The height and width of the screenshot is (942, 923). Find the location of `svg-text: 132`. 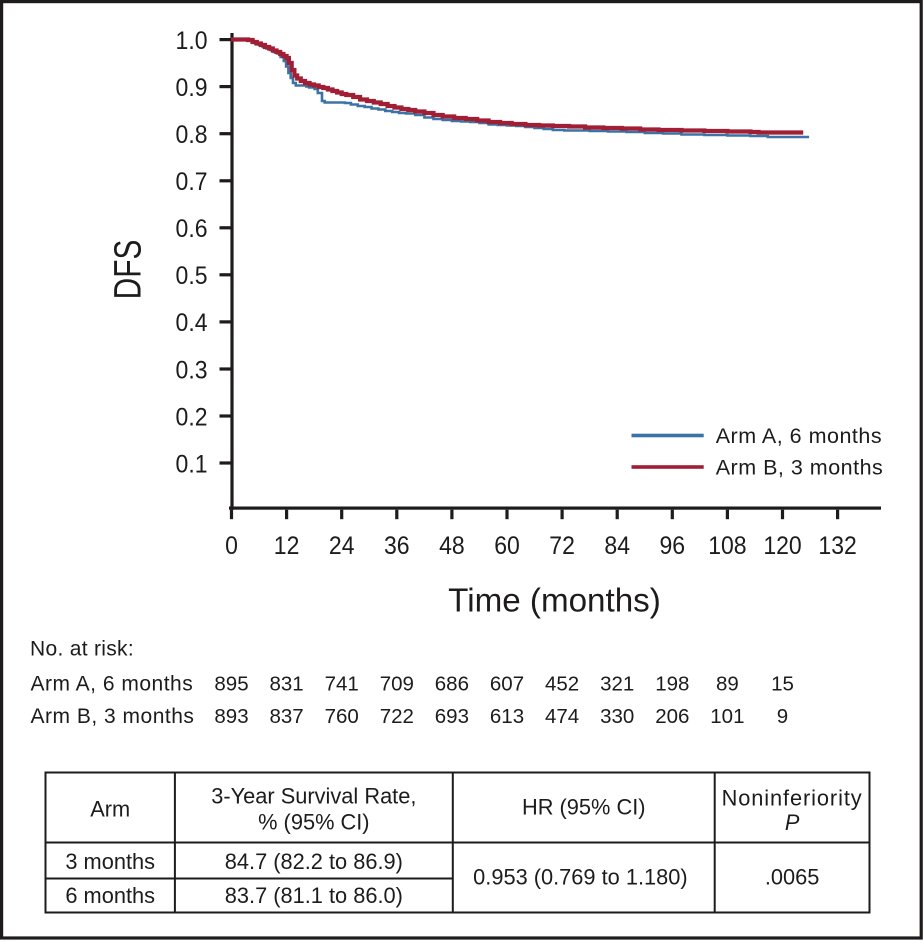

svg-text: 132 is located at coordinates (837, 546).